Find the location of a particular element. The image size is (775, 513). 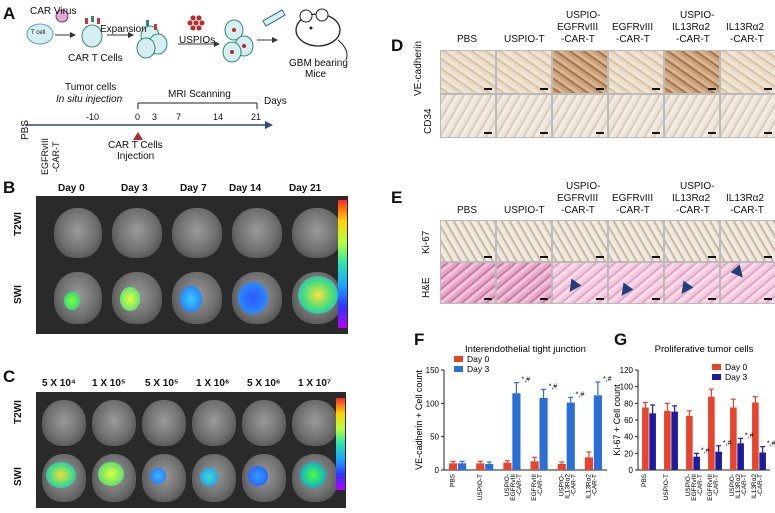

gbm-label-1: GBM bearing is located at coordinates (318, 63).